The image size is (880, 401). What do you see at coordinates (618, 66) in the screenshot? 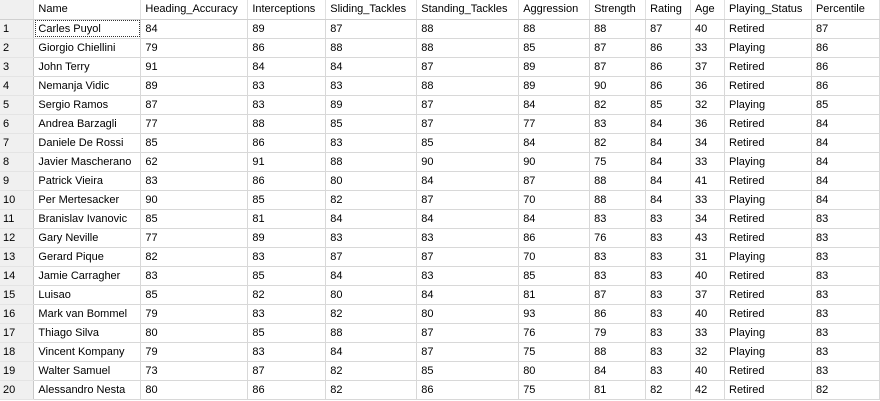
I see `cell-strength: 87` at bounding box center [618, 66].